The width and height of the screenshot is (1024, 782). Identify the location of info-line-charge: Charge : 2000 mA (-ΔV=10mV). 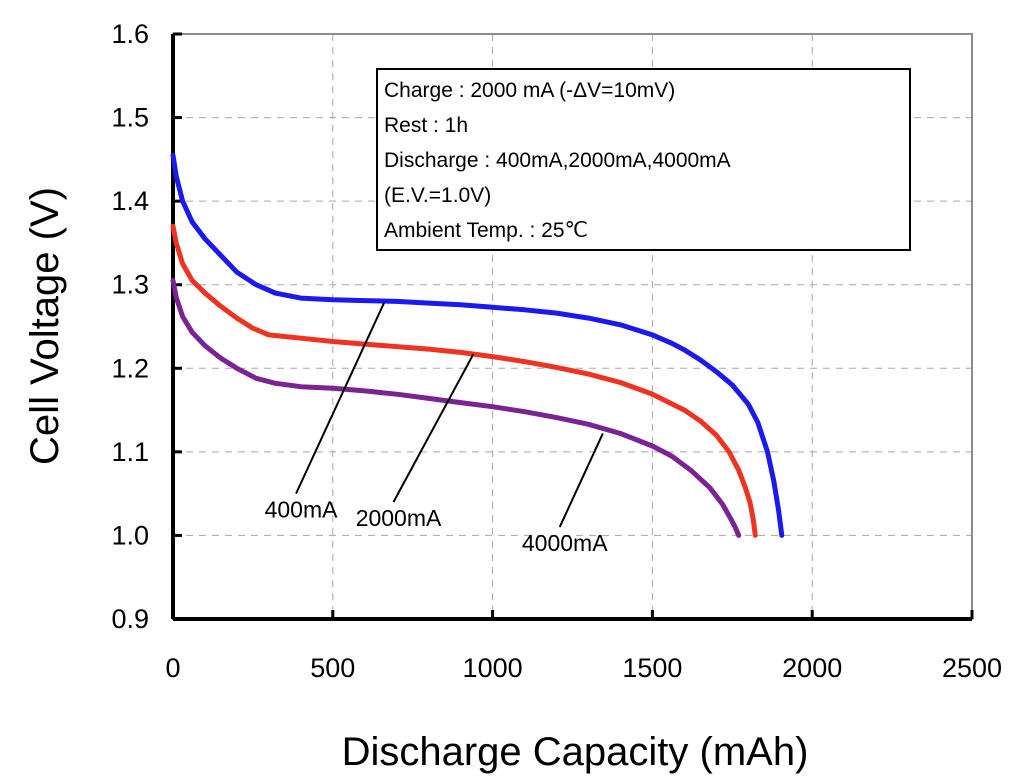
(529, 90).